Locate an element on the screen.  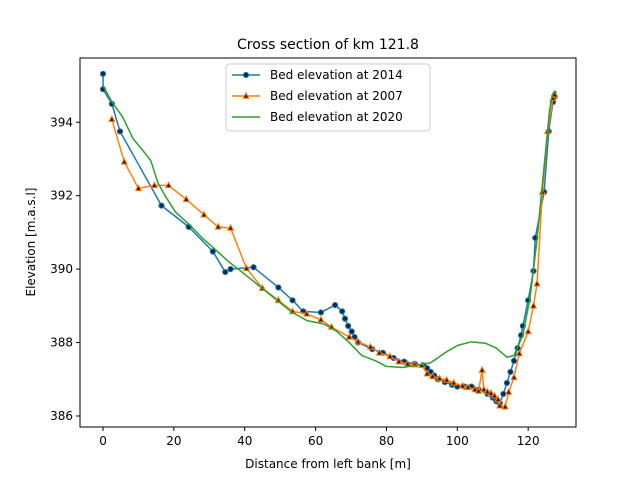
y-tick-label: 390 is located at coordinates (61, 269).